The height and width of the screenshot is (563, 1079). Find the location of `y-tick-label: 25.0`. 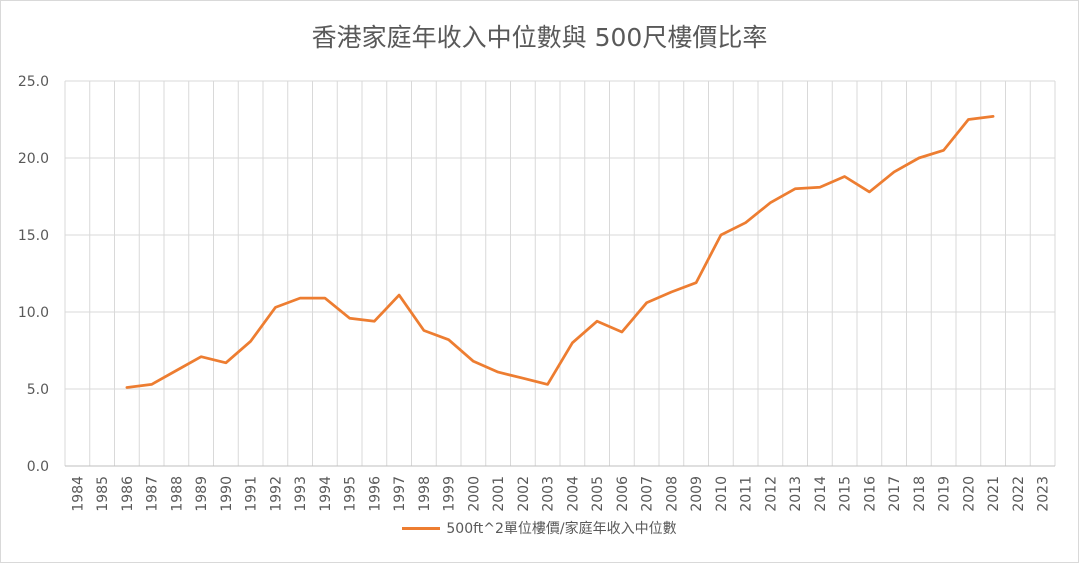

y-tick-label: 25.0 is located at coordinates (33, 82).